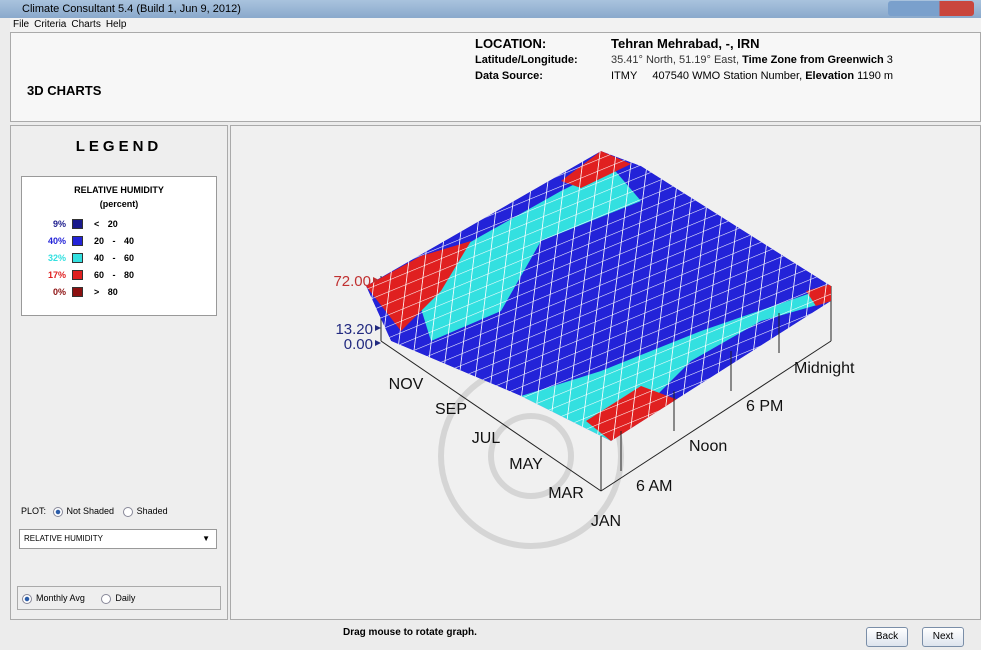  I want to click on month-label: NOV, so click(406, 384).